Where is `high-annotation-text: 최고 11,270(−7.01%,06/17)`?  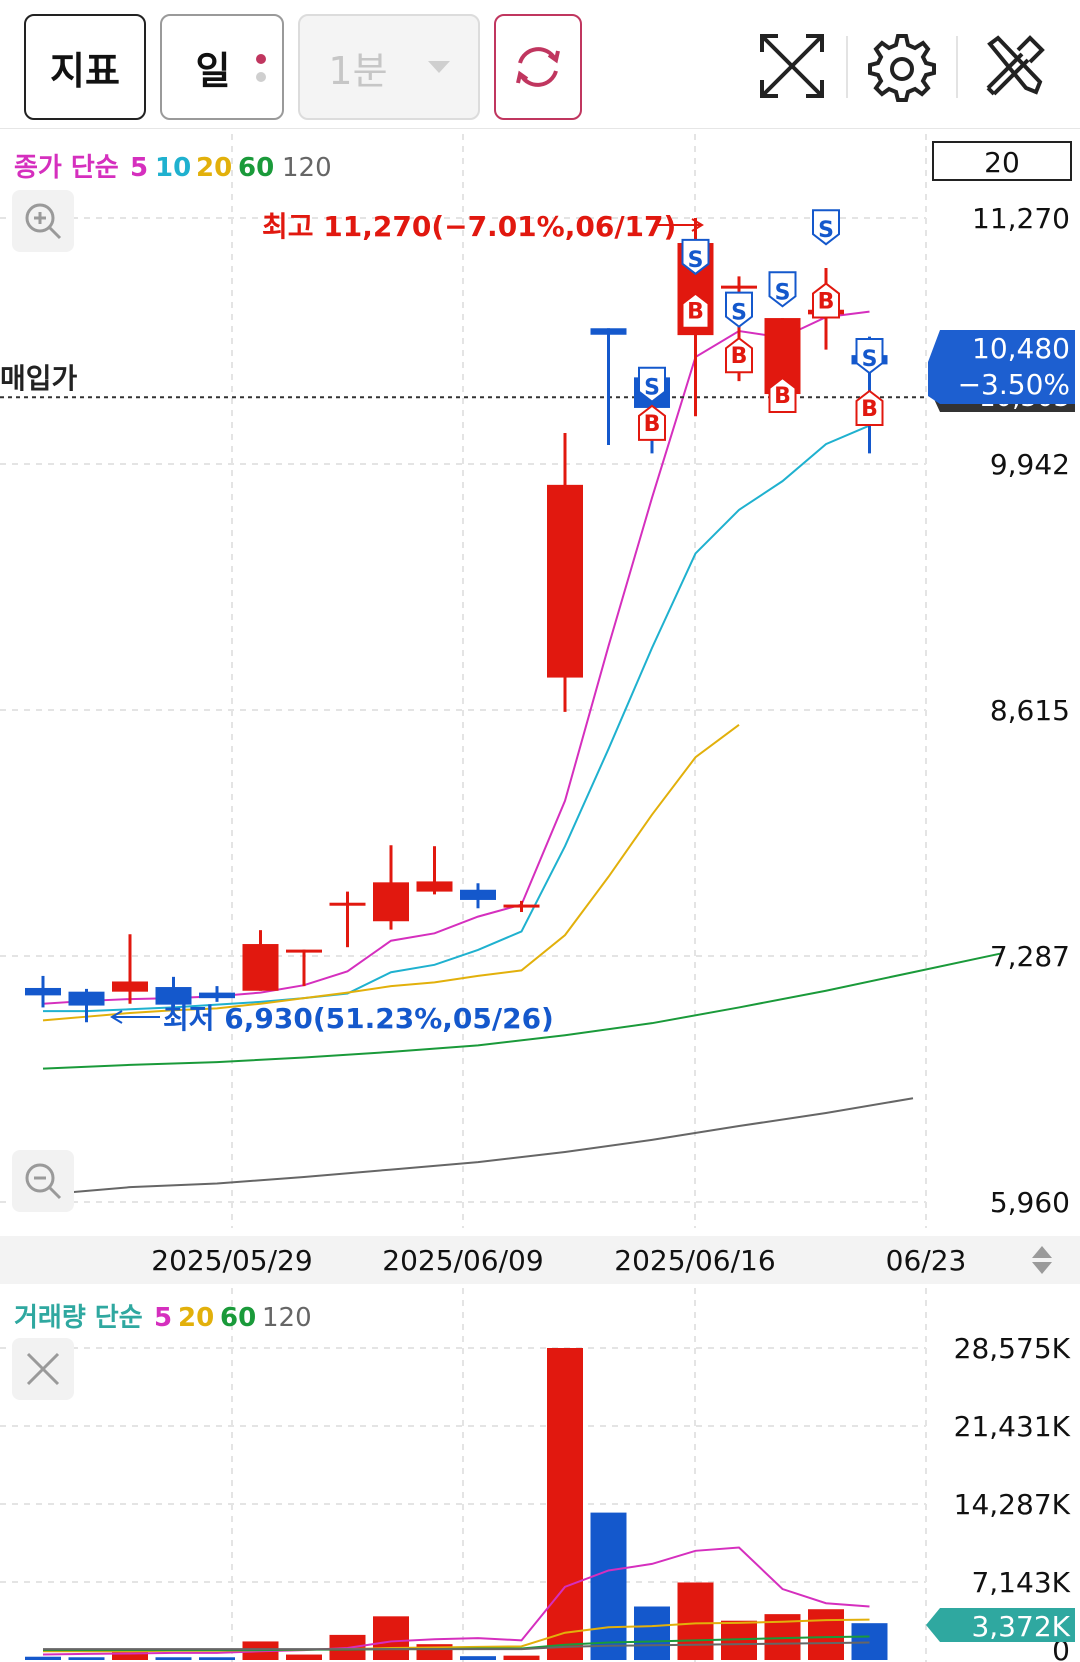
high-annotation-text: 최고 11,270(−7.01%,06/17) is located at coordinates (469, 226).